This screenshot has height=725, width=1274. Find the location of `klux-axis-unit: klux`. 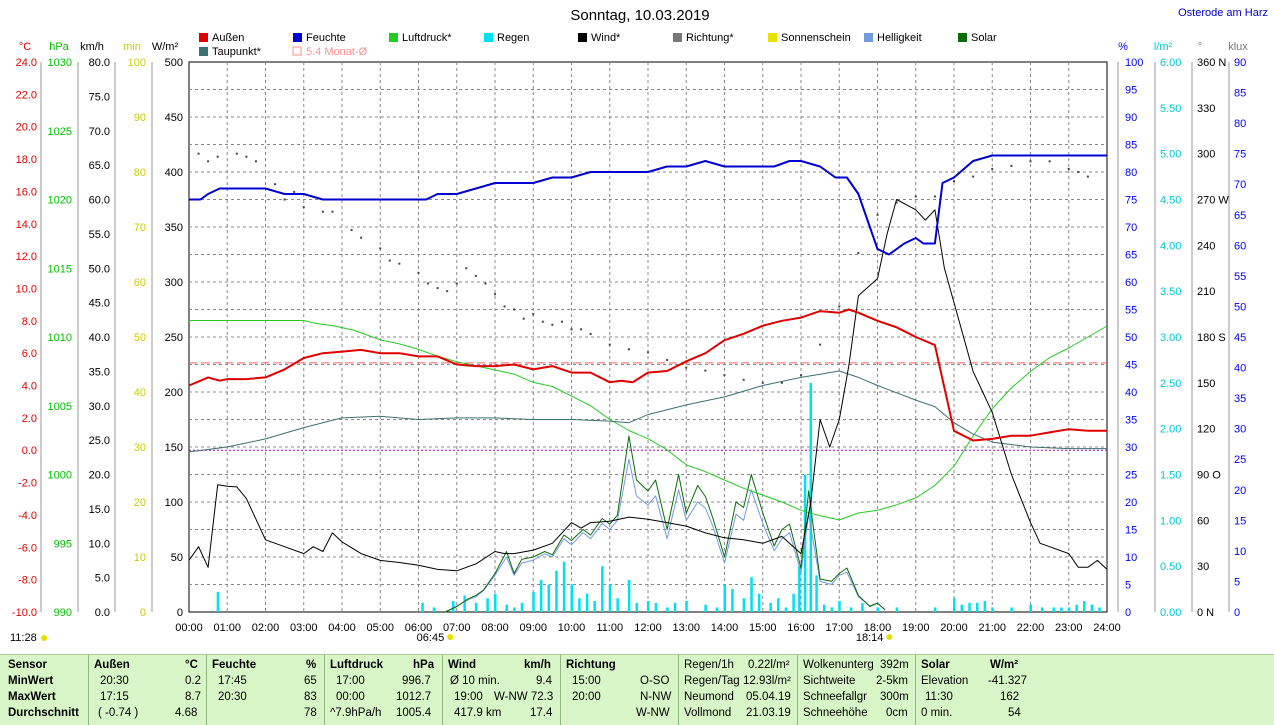

klux-axis-unit: klux is located at coordinates (1238, 47).